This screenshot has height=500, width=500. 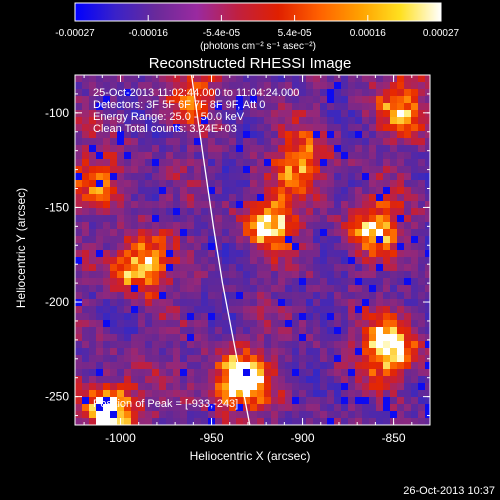 I want to click on y-tick-label: -100, so click(x=57, y=113).